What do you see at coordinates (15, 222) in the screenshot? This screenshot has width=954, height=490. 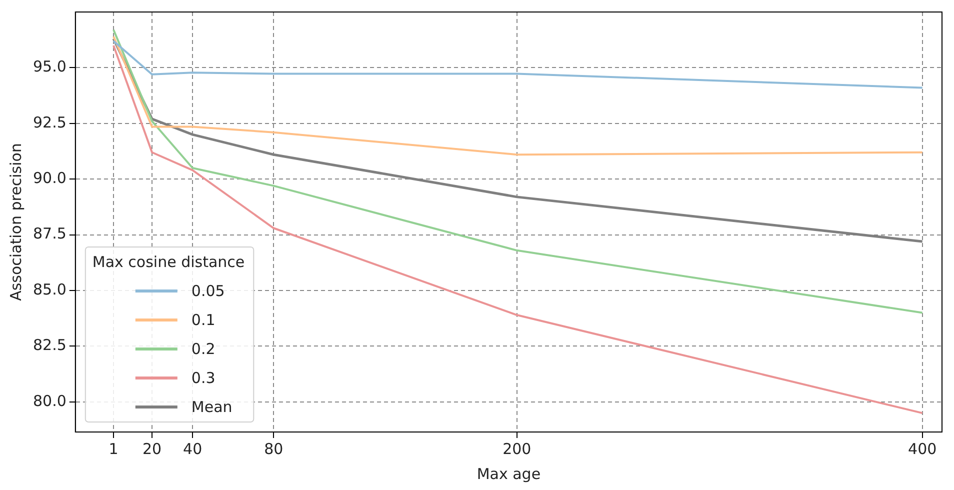 I see `y-axis-title: Association precision` at bounding box center [15, 222].